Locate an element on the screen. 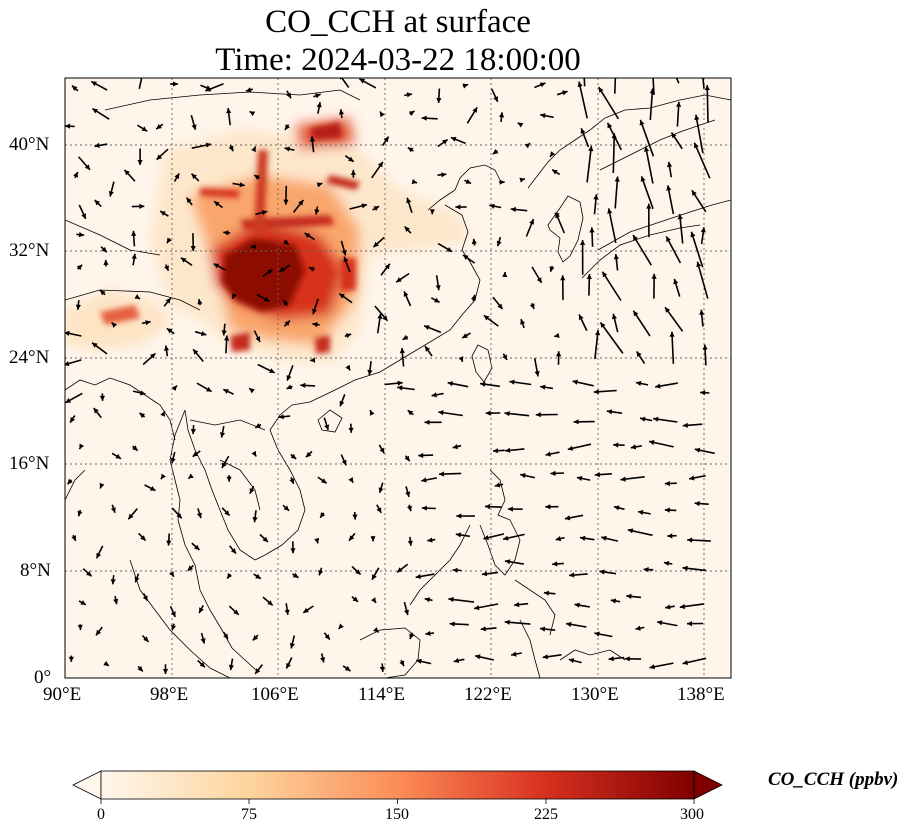 The width and height of the screenshot is (921, 836). lat-tick-label: 16°N is located at coordinates (29, 463).